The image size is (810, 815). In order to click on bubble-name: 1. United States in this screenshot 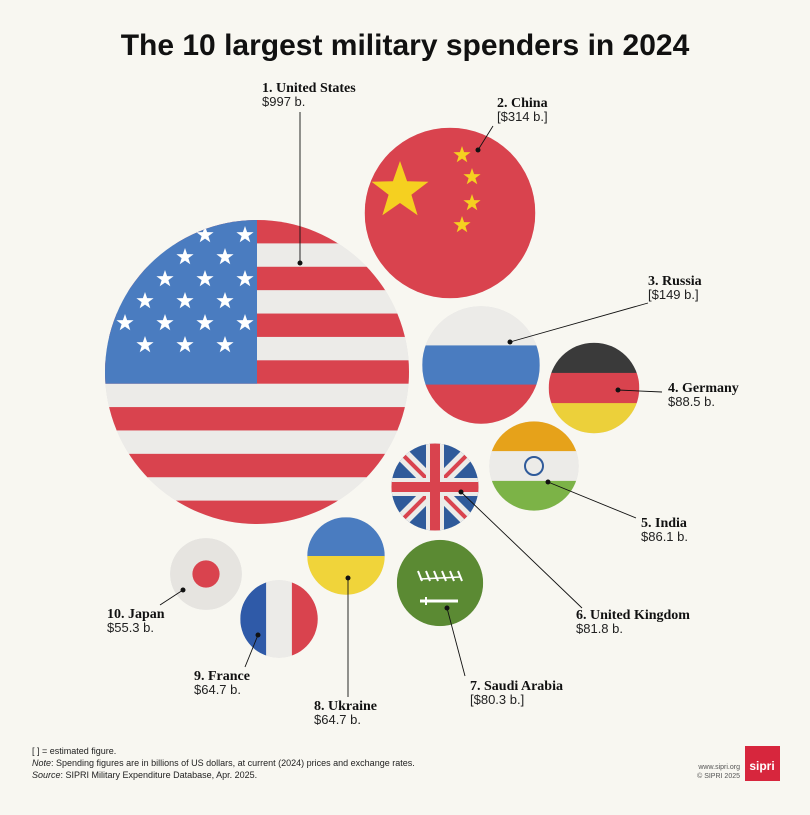, I will do `click(309, 88)`.